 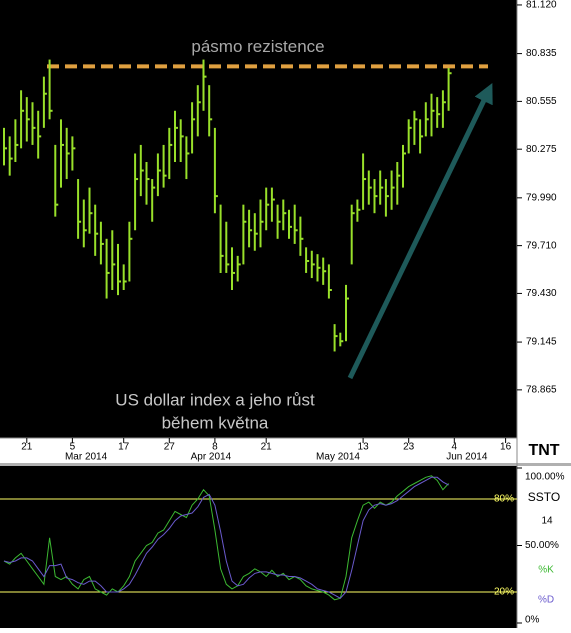 What do you see at coordinates (124, 447) in the screenshot?
I see `x-tick-label: 17` at bounding box center [124, 447].